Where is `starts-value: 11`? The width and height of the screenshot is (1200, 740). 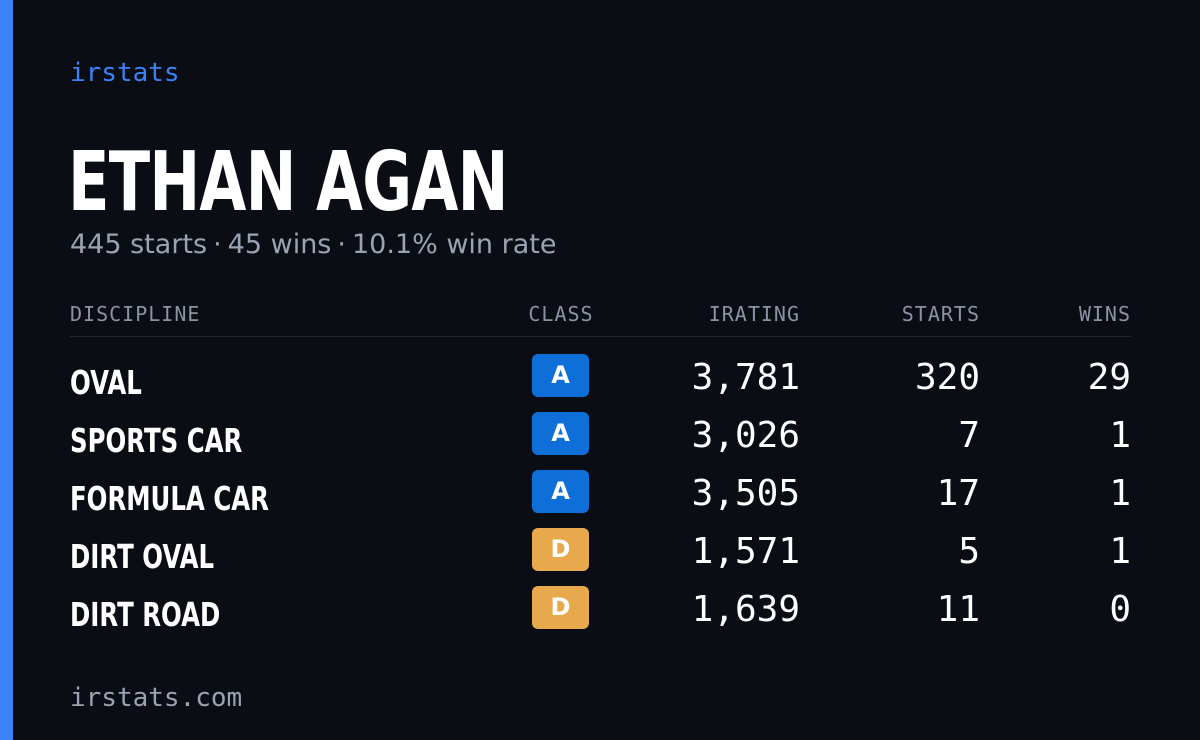 starts-value: 11 is located at coordinates (958, 609).